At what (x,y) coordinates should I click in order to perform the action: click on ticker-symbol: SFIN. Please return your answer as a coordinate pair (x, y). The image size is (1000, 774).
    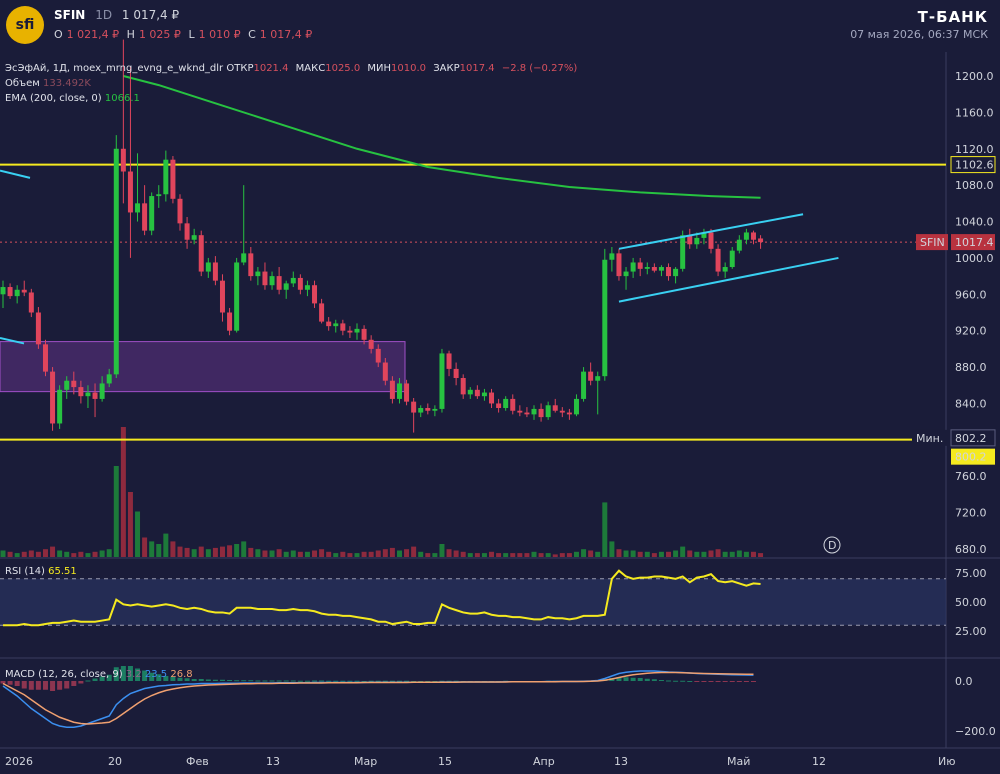
    Looking at the image, I should click on (70, 15).